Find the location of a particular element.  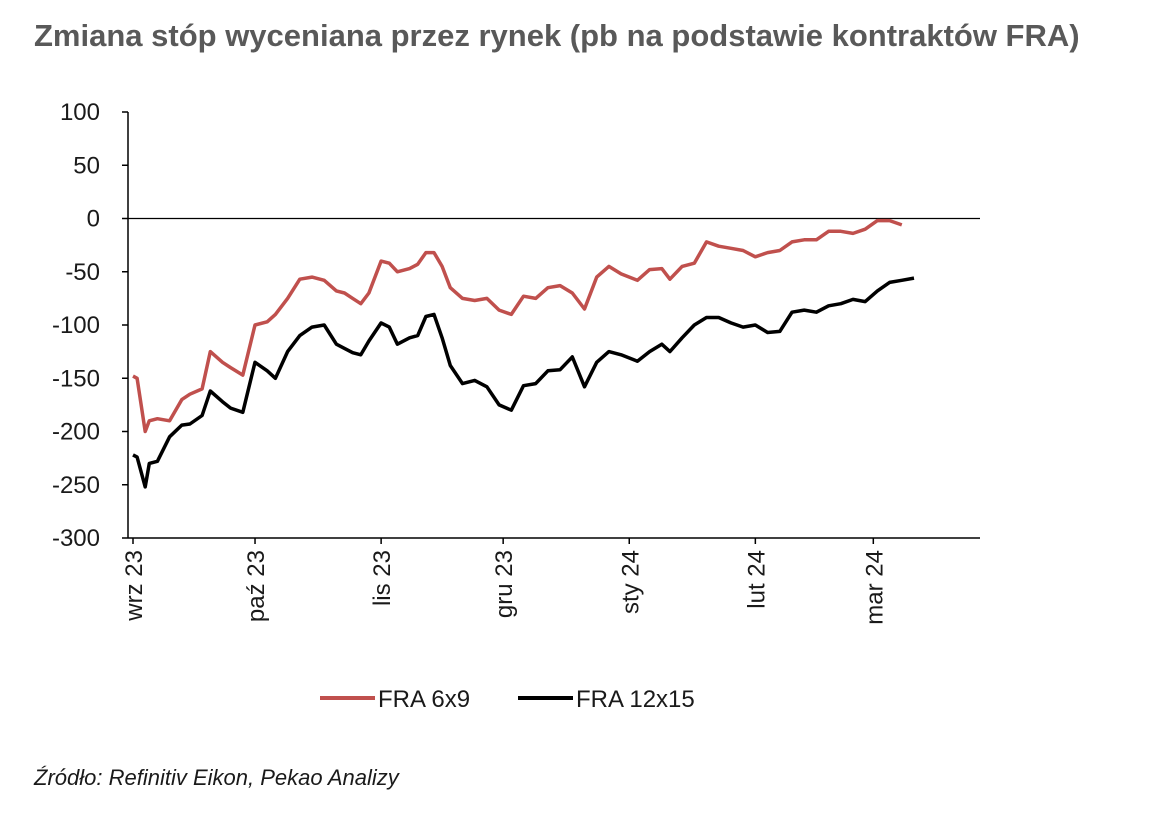

y-tick-label: -250 is located at coordinates (76, 485).